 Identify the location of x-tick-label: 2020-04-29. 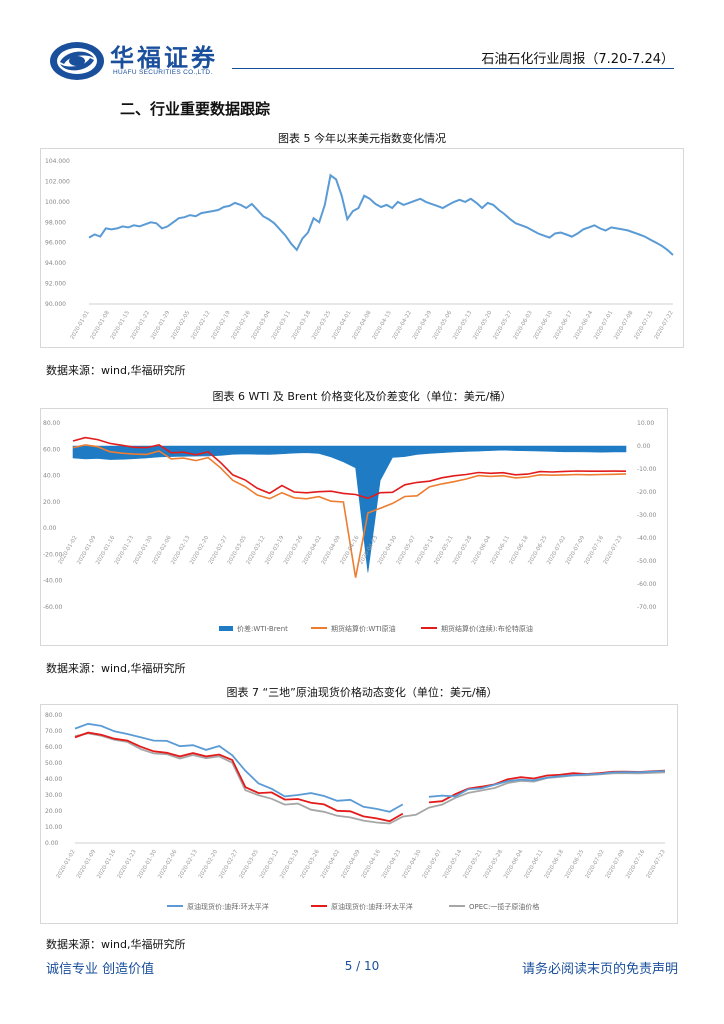
(422, 325).